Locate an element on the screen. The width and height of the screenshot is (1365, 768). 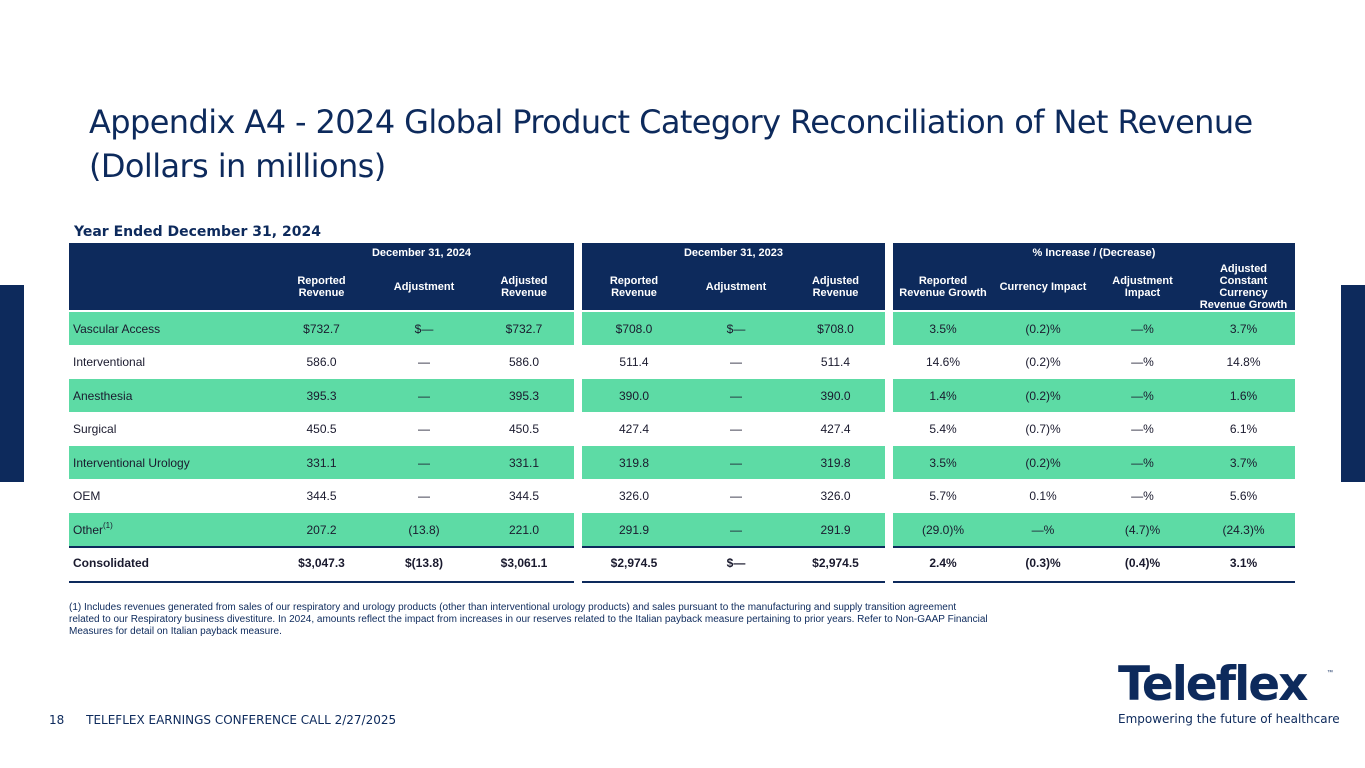
period-label: Year Ended December 31, 2024 is located at coordinates (197, 232).